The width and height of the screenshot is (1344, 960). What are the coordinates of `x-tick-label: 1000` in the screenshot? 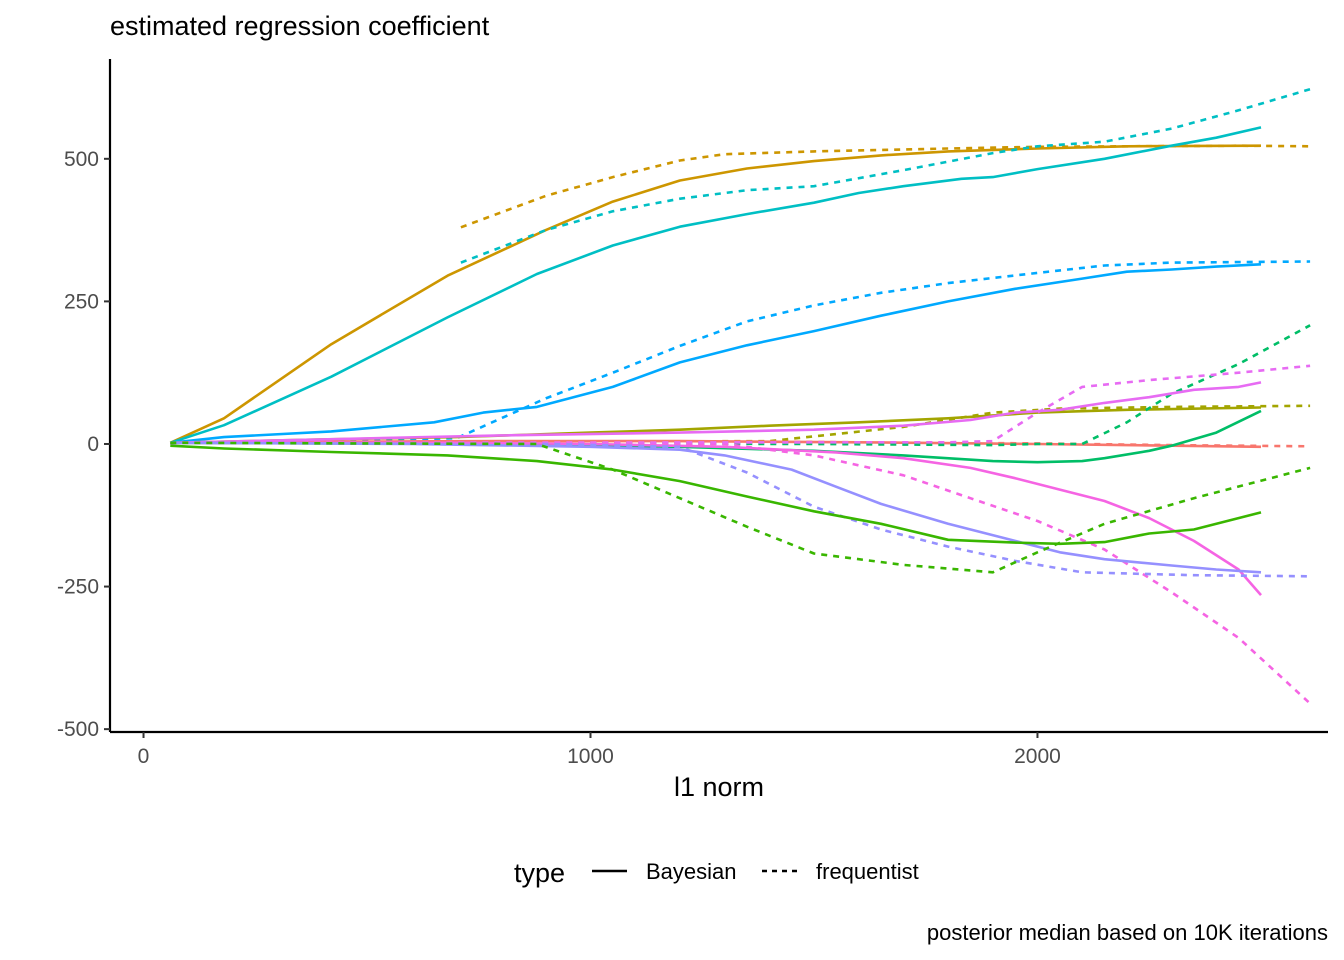 It's located at (590, 756).